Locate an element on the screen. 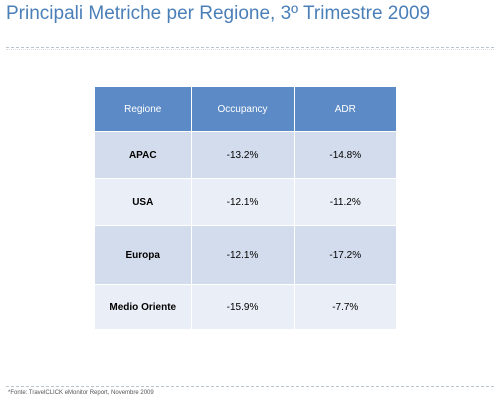 The image size is (500, 406). title-divider-secondary is located at coordinates (250, 49).